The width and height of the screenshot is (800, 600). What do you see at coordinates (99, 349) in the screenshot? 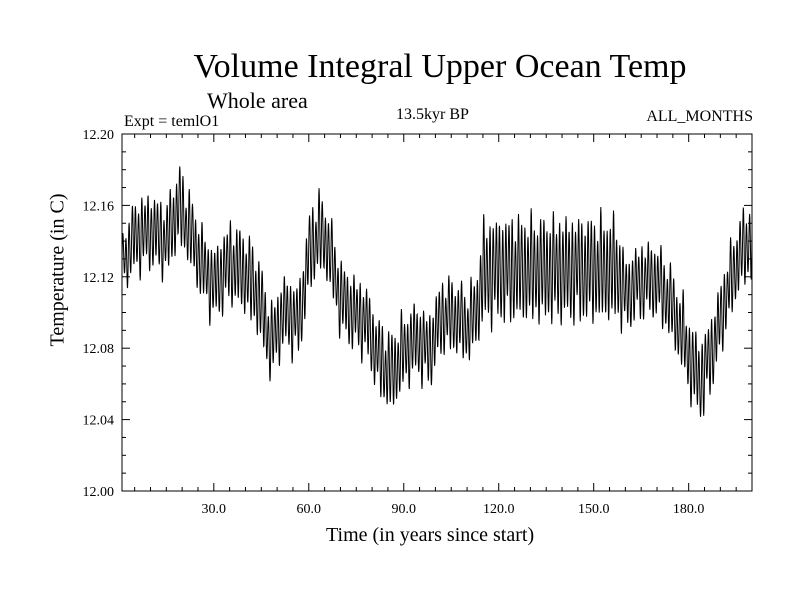
I see `y-tick-label: 12.08` at bounding box center [99, 349].